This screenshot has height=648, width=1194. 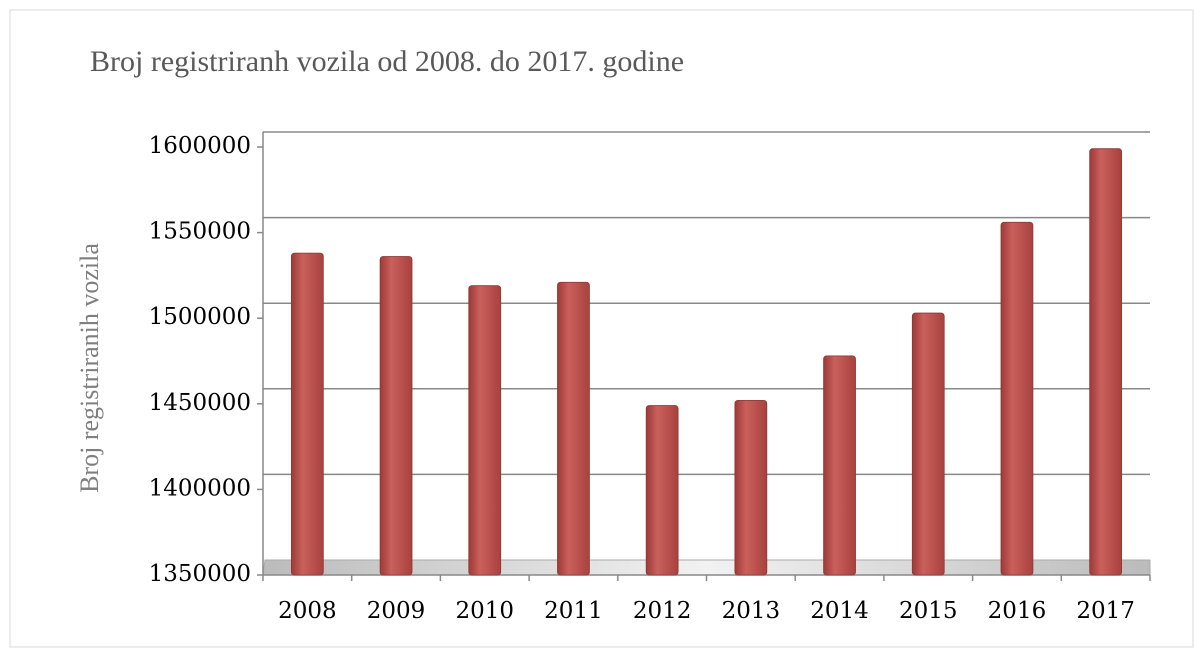 I want to click on y-tick-label: 1350000, so click(x=200, y=574).